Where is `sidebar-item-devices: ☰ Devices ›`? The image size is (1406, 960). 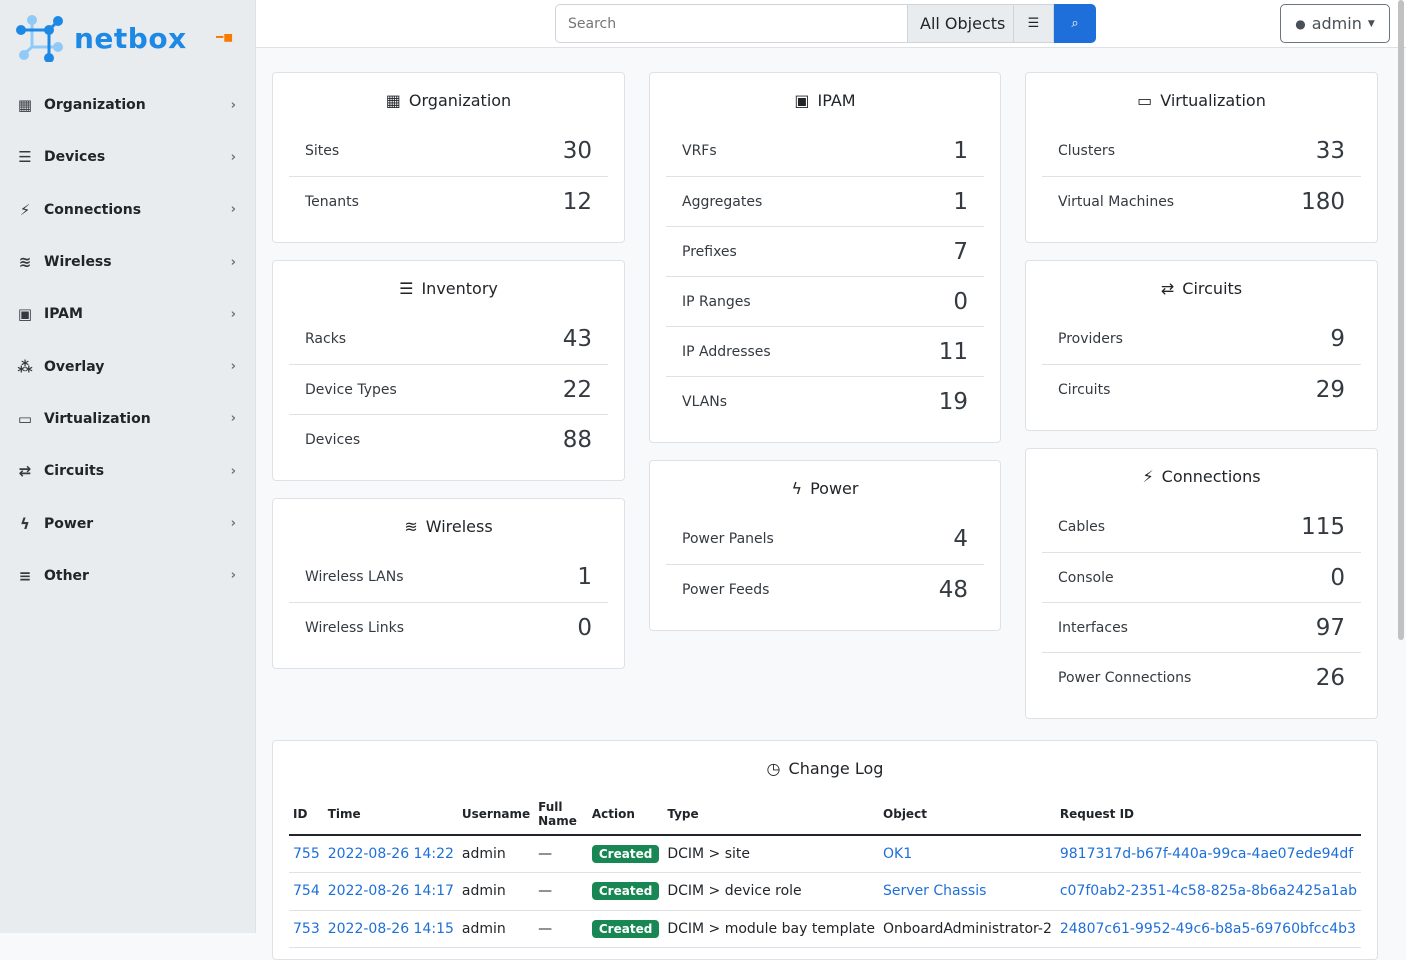 sidebar-item-devices: ☰ Devices › is located at coordinates (128, 157).